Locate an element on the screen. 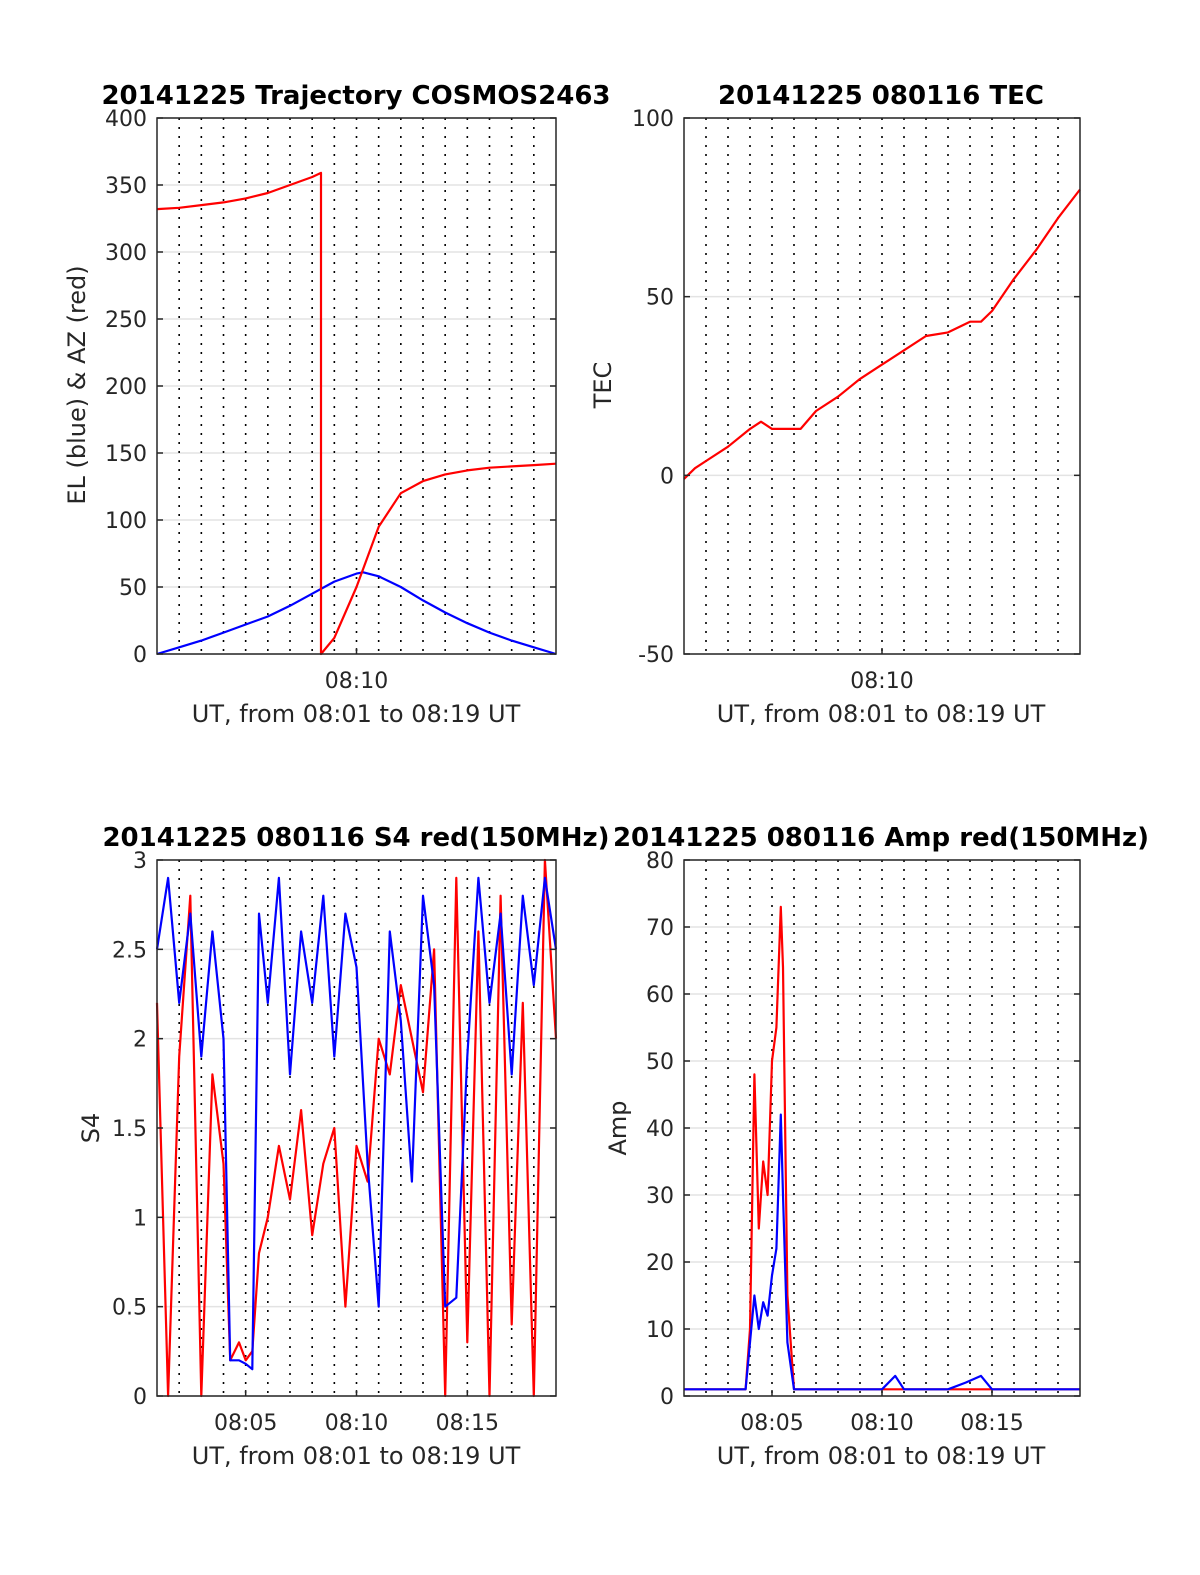  trajectory-ytick-label: 150 is located at coordinates (126, 454).